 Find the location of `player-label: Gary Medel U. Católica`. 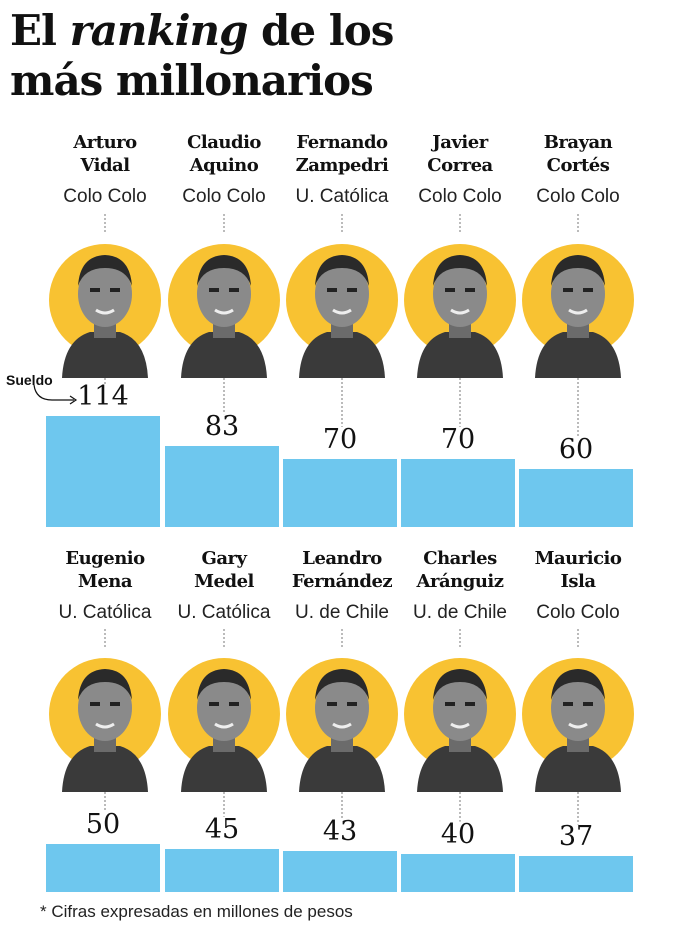

player-label: Gary Medel U. Católica is located at coordinates (224, 586).